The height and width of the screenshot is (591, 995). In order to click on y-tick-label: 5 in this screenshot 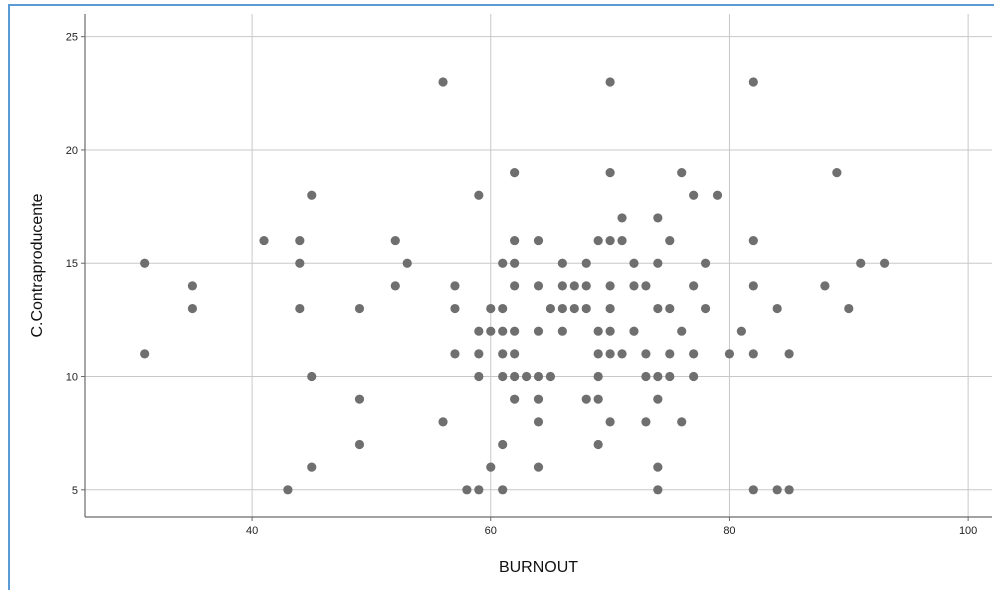, I will do `click(75, 491)`.